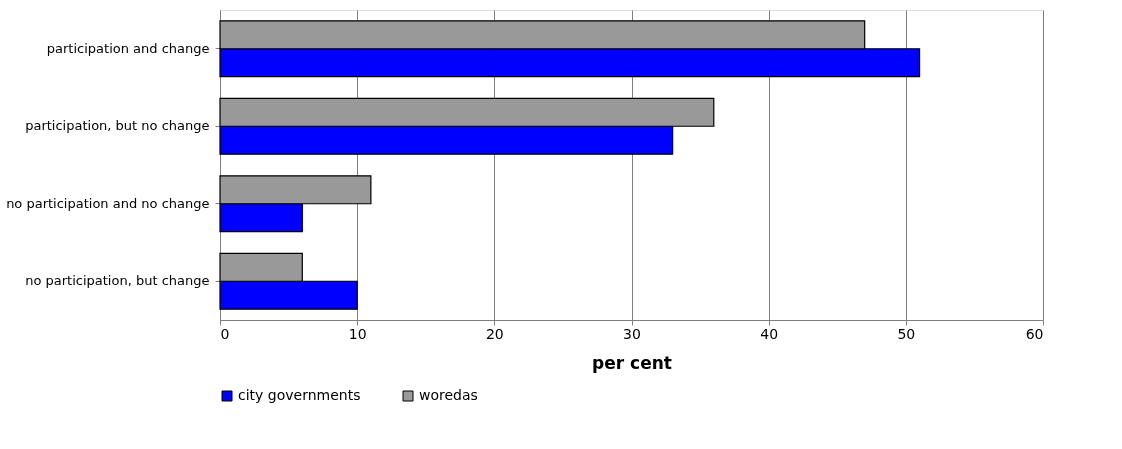 This screenshot has height=449, width=1122. I want to click on x-tick-label: 40, so click(769, 333).